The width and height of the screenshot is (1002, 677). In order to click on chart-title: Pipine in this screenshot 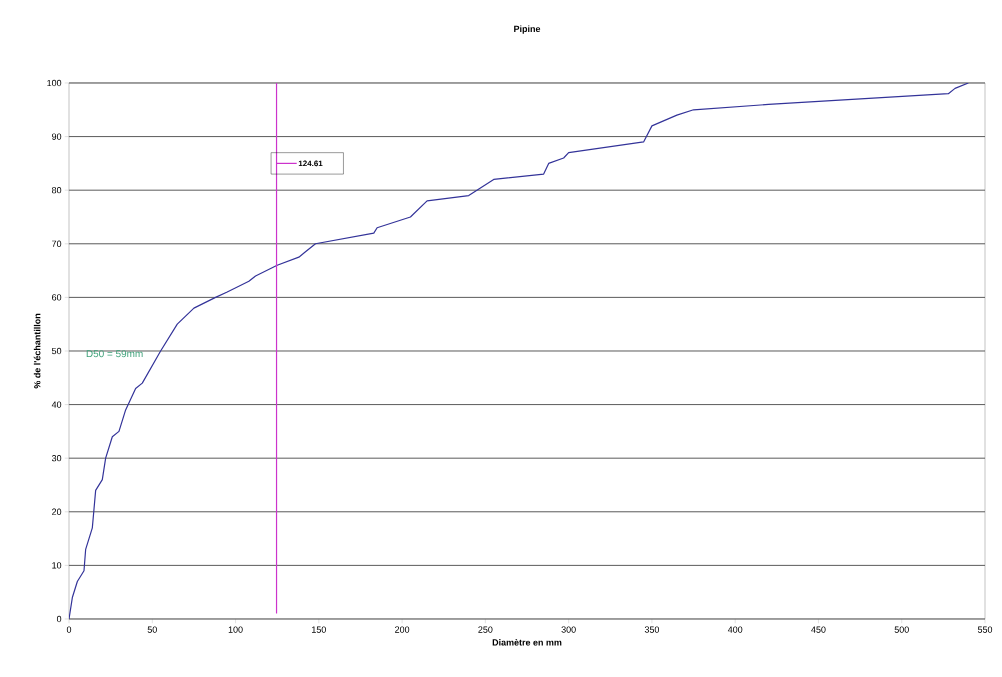, I will do `click(527, 29)`.